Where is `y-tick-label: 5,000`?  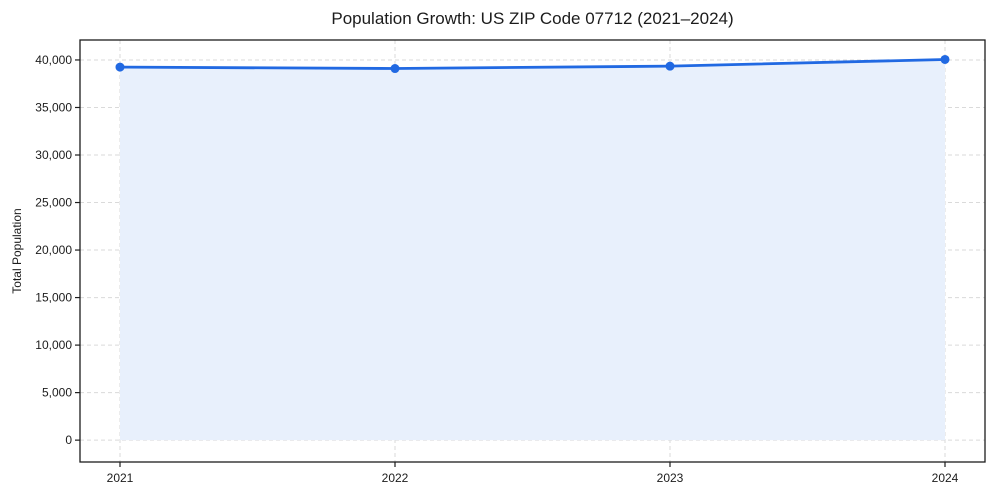
y-tick-label: 5,000 is located at coordinates (57, 393).